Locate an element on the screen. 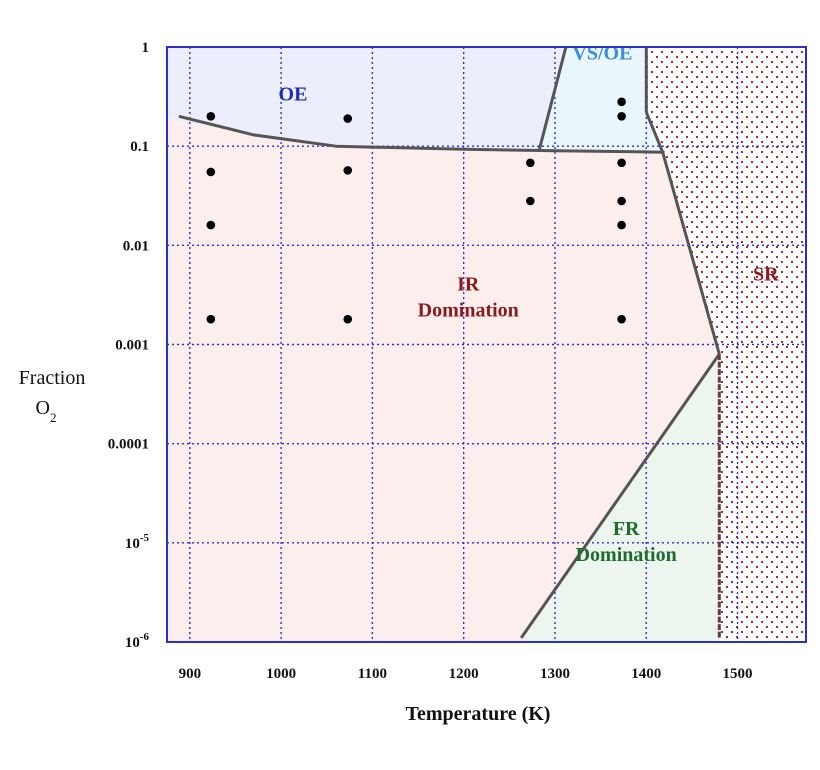  region-label-sr: SR is located at coordinates (766, 275).